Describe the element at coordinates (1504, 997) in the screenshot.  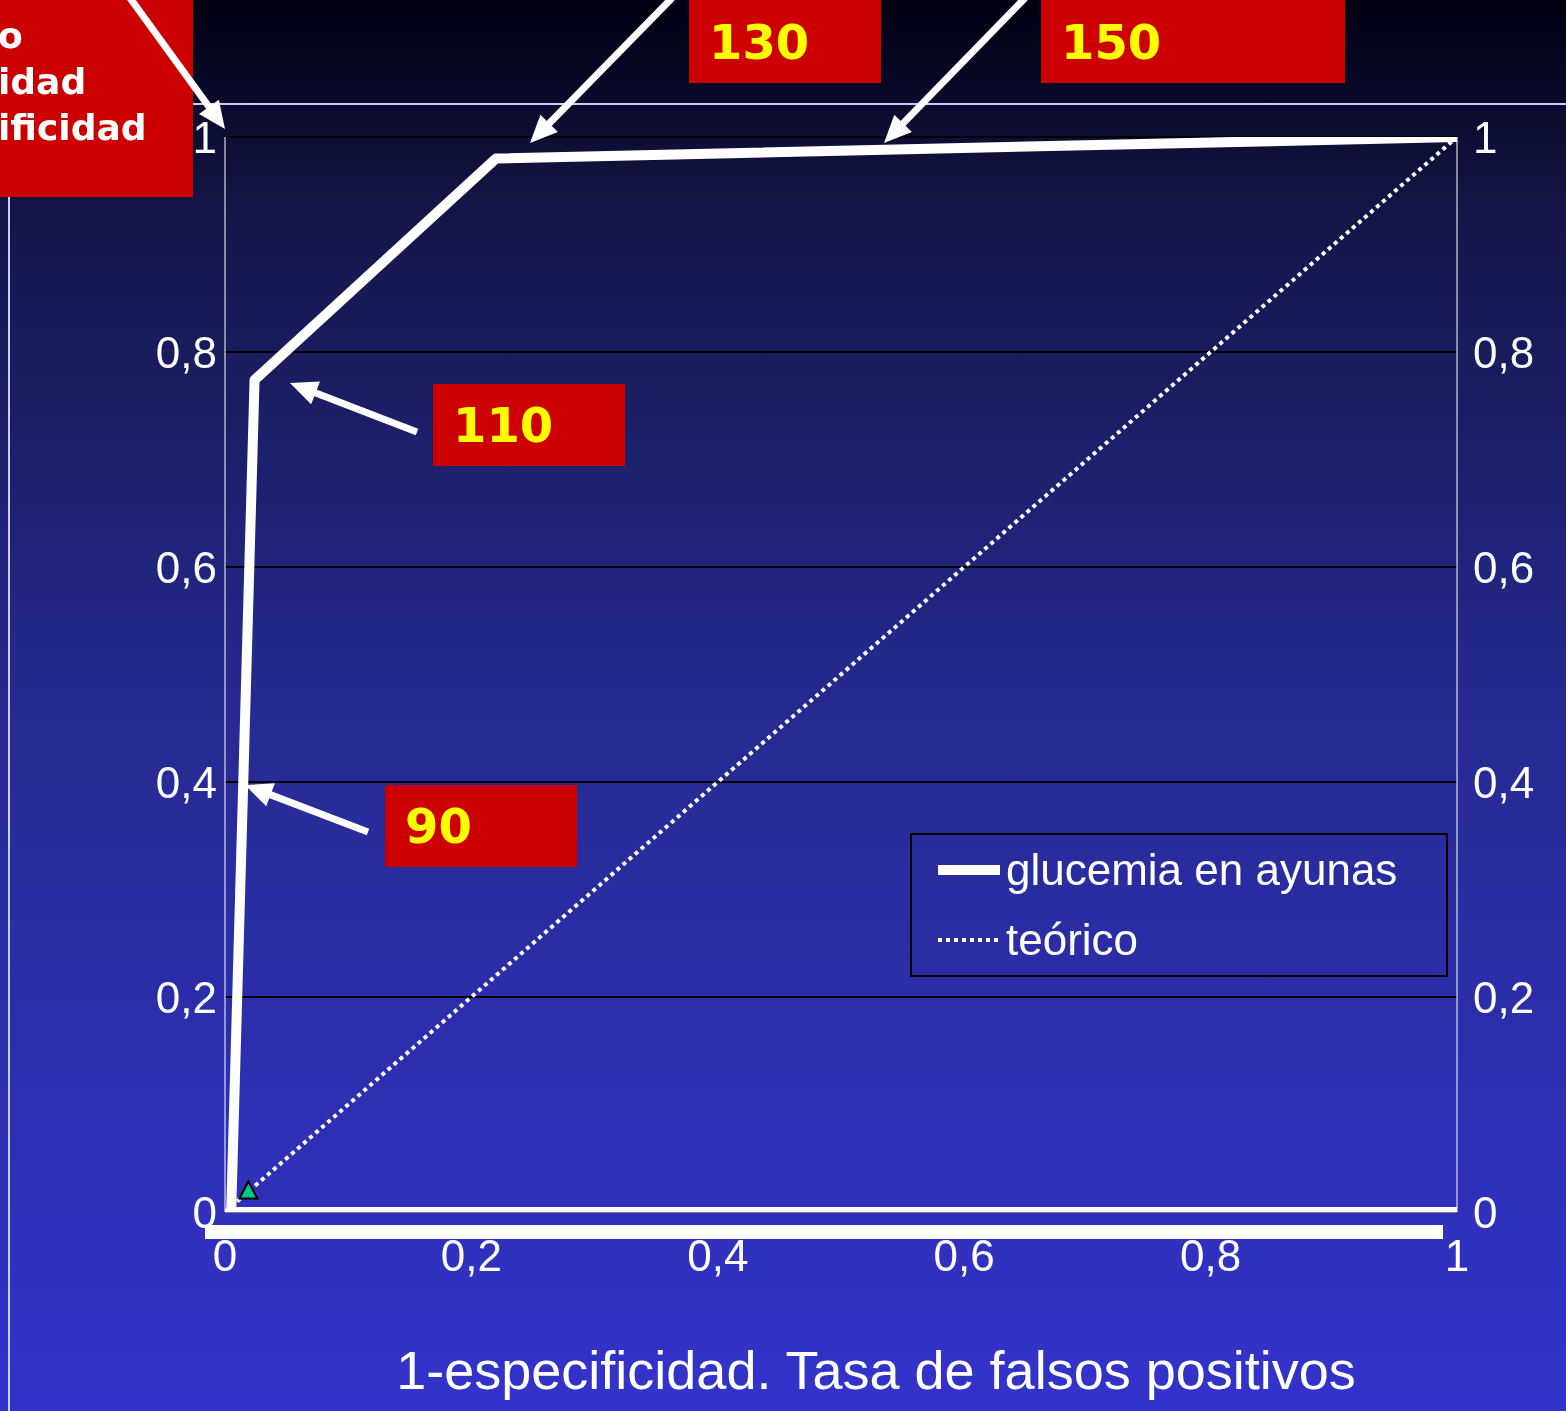
I see `y2-tick-label: 0,2` at that location.